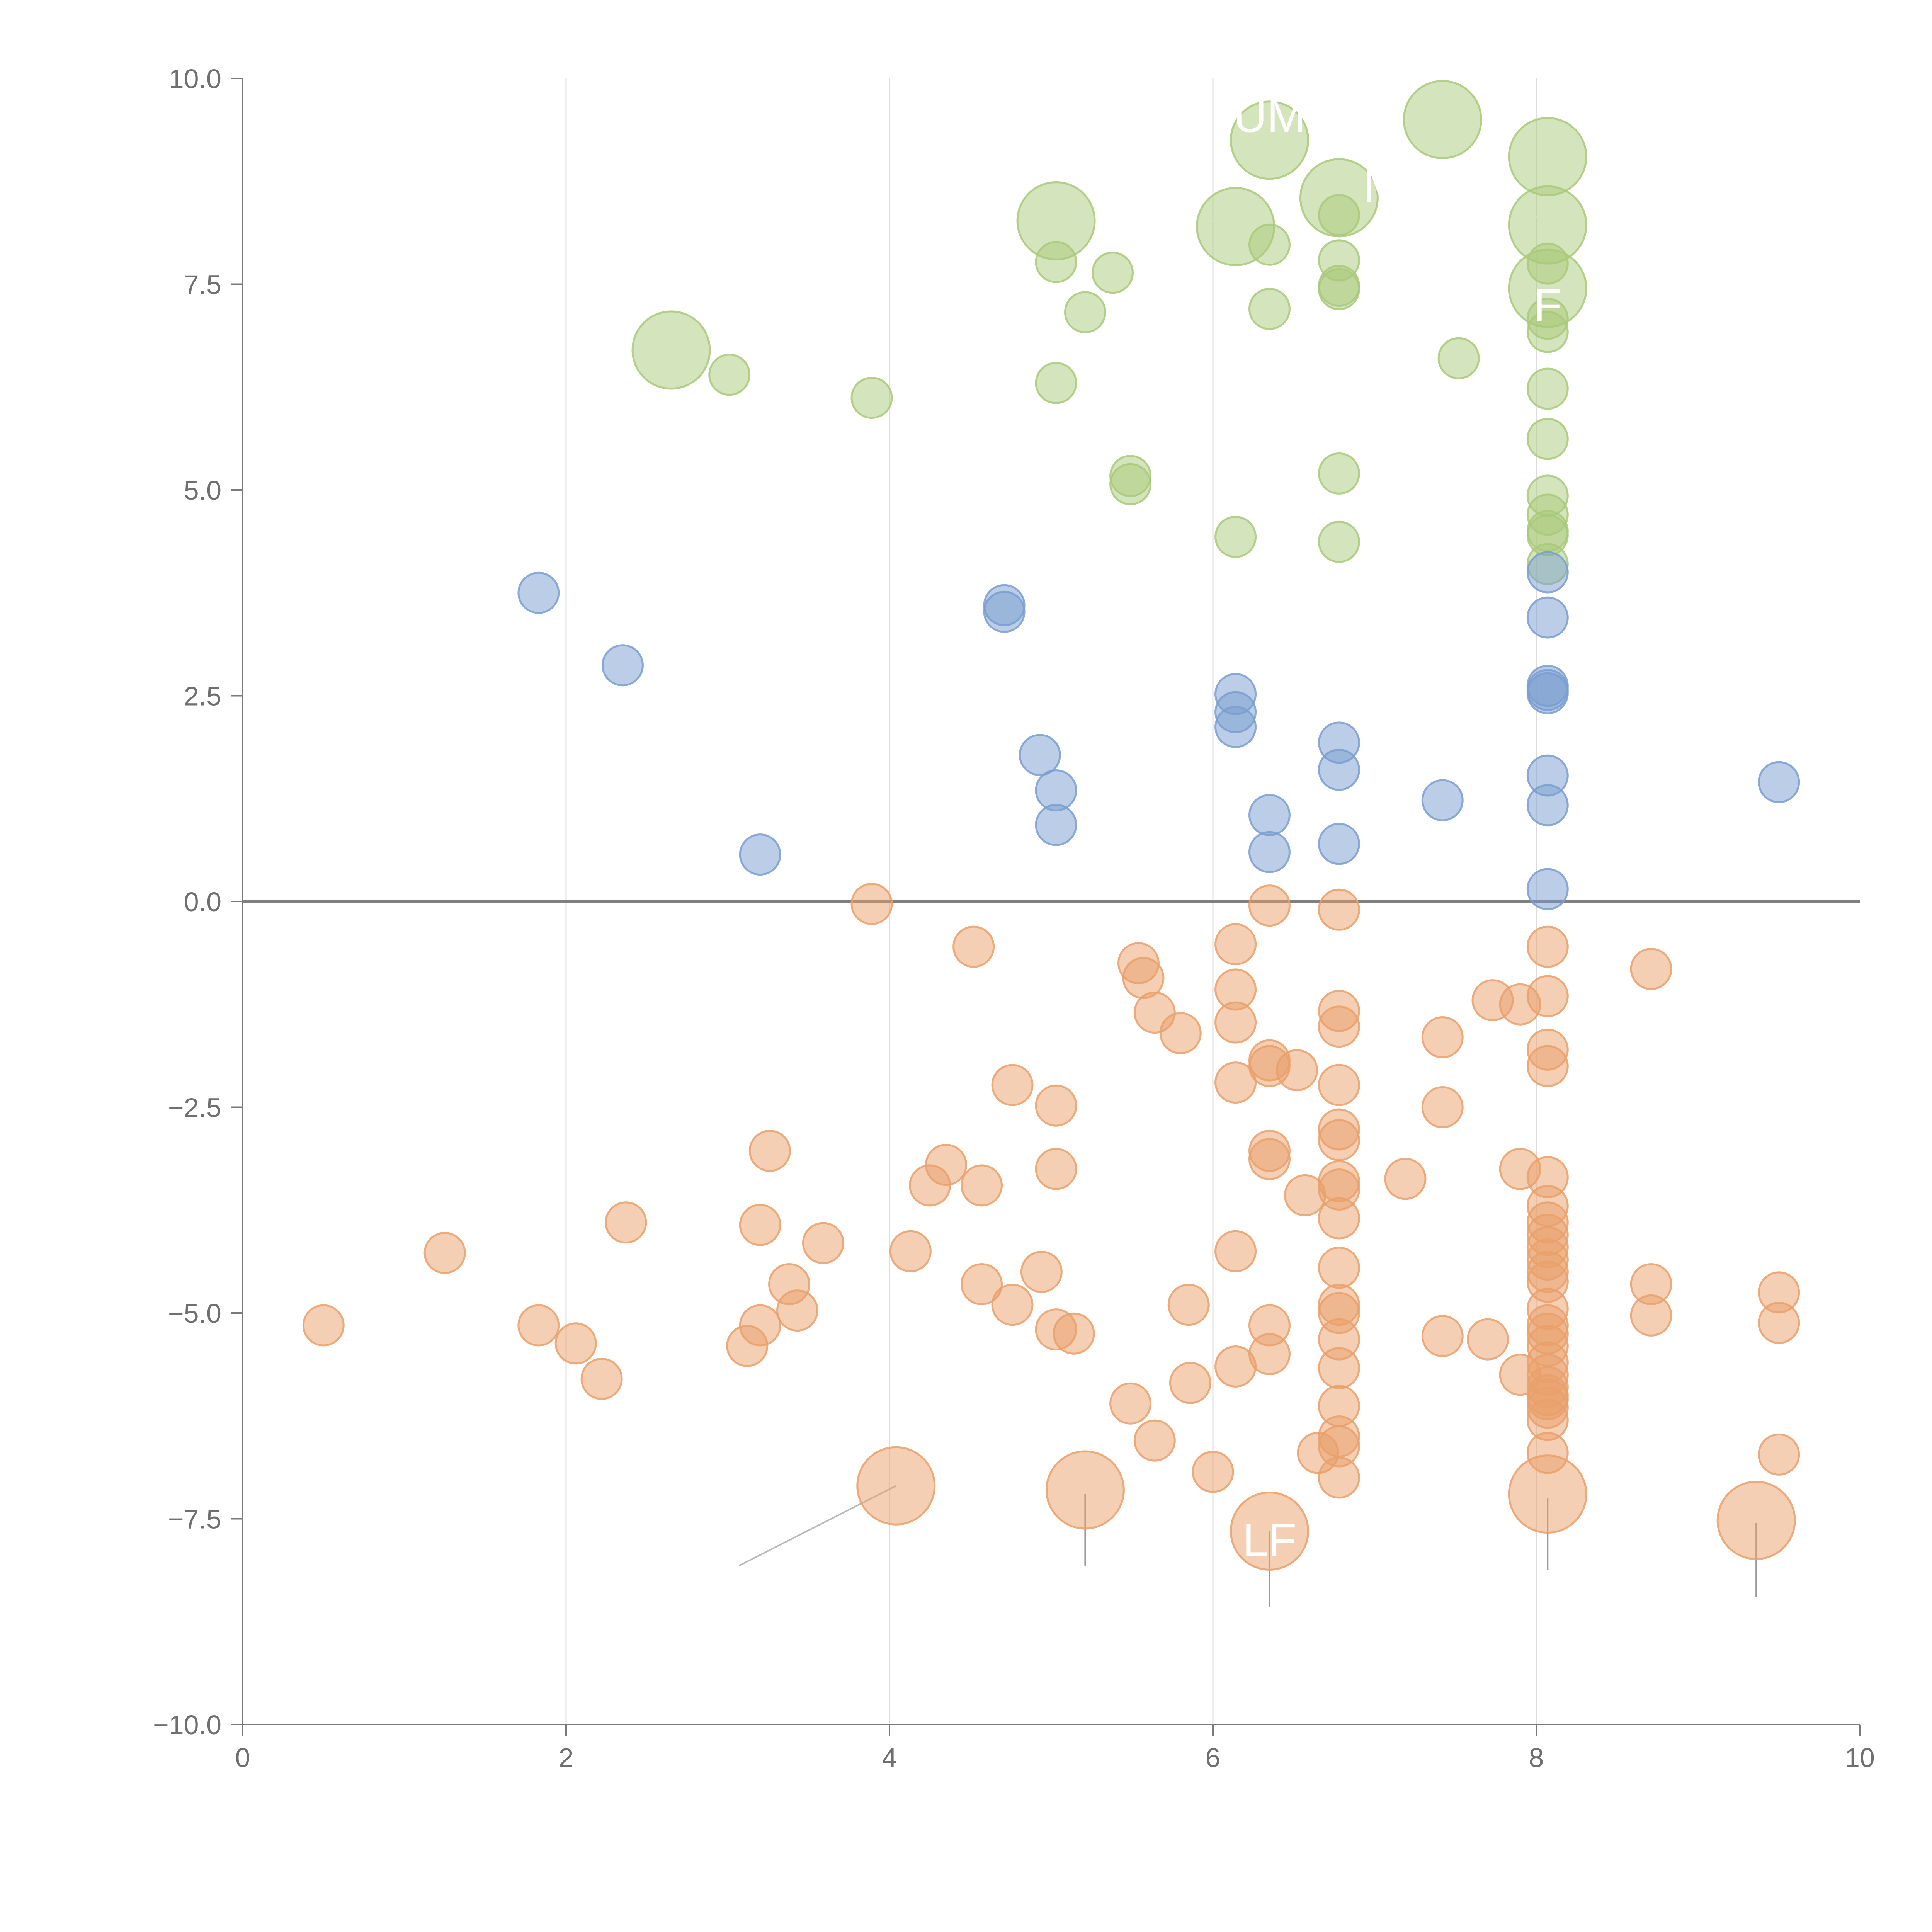  What do you see at coordinates (890, 1758) in the screenshot?
I see `x-tick-label: 4` at bounding box center [890, 1758].